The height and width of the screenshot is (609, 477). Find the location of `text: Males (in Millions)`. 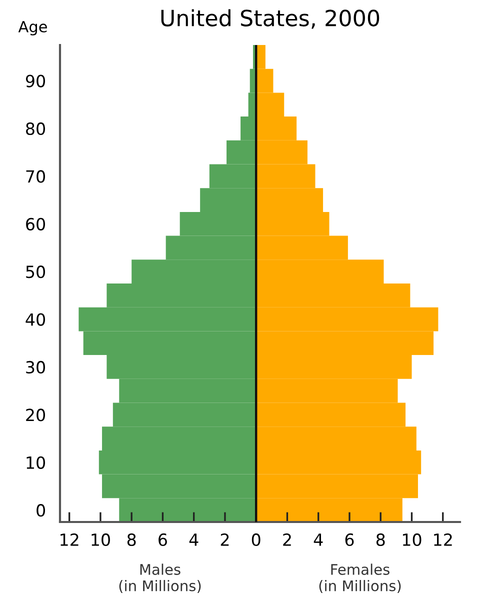

text: Males (in Millions) is located at coordinates (160, 578).